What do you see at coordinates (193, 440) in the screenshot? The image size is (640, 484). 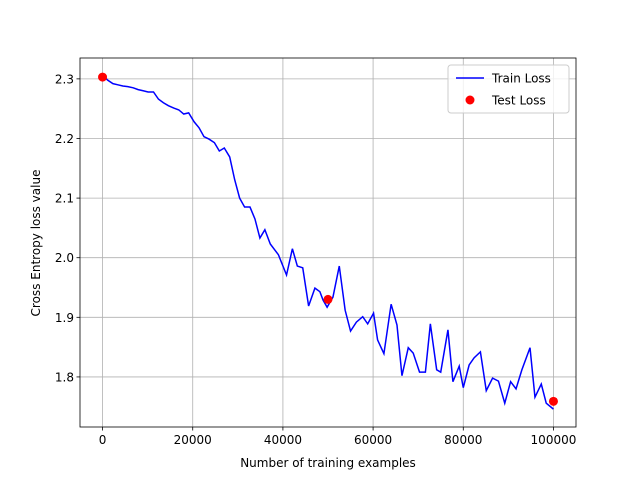 I see `x-tick-label: 20000` at bounding box center [193, 440].